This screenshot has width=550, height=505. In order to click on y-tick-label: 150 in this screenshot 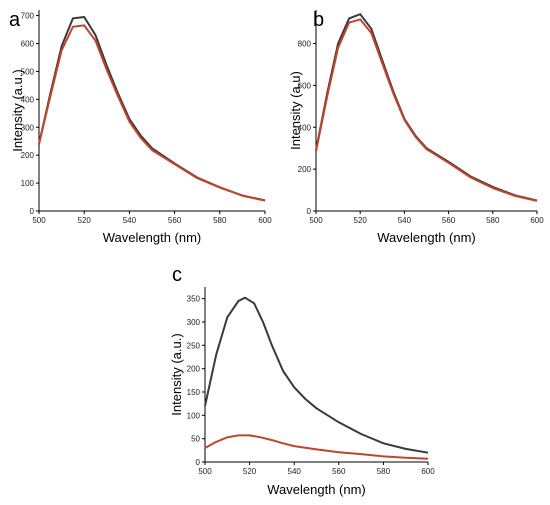, I will do `click(194, 392)`.